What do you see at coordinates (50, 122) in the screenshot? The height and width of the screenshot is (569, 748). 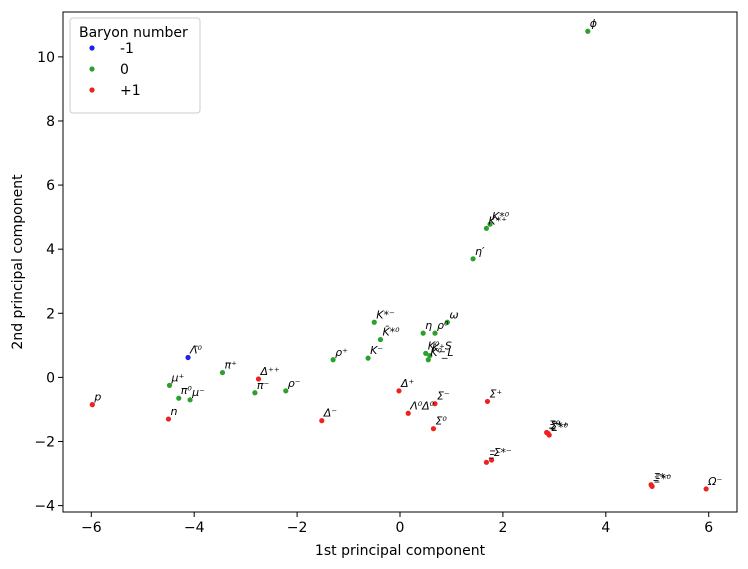 I see `y-tick-label: 8` at bounding box center [50, 122].